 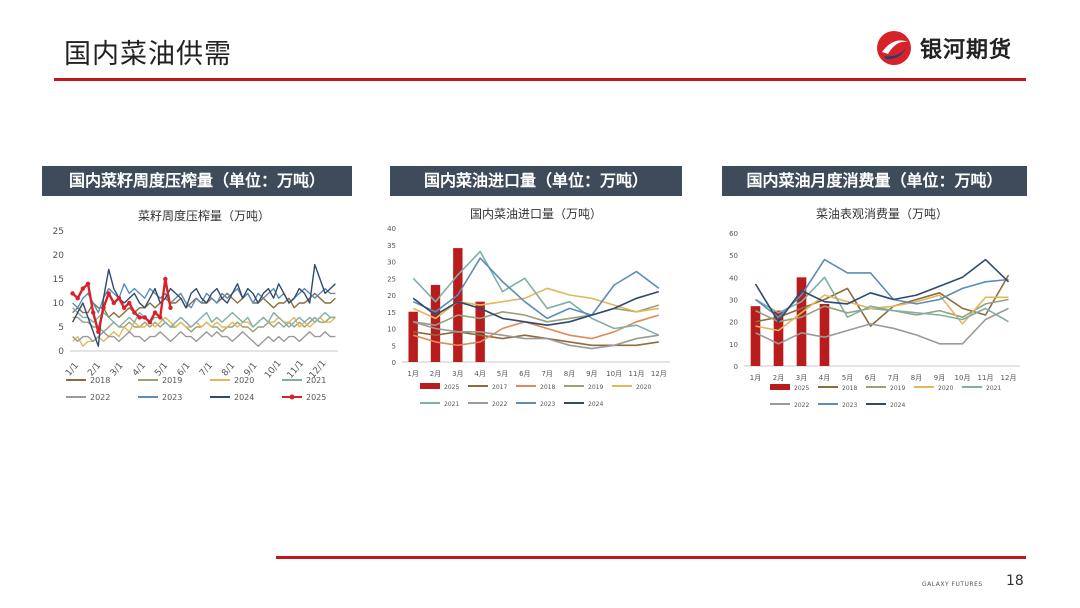 I want to click on x-tick-label: 10/1, so click(x=273, y=370).